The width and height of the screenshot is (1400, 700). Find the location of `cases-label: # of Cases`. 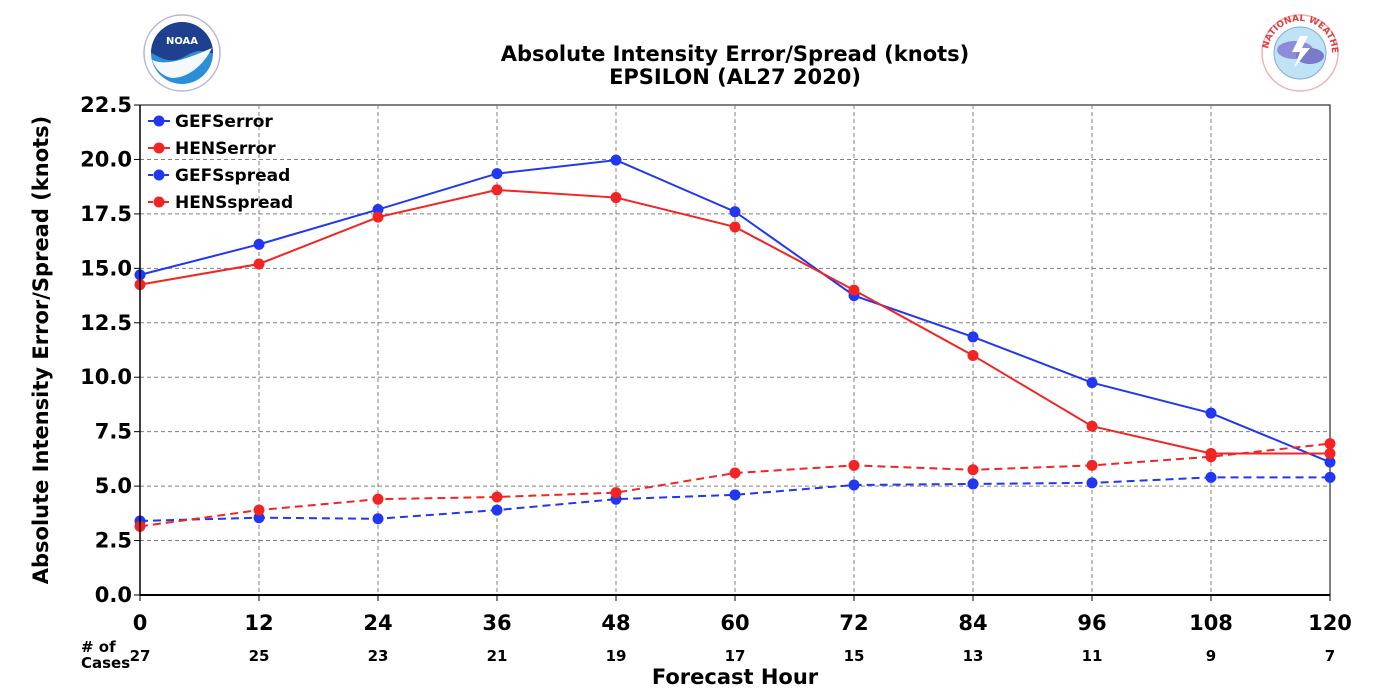

cases-label: # of Cases is located at coordinates (105, 655).